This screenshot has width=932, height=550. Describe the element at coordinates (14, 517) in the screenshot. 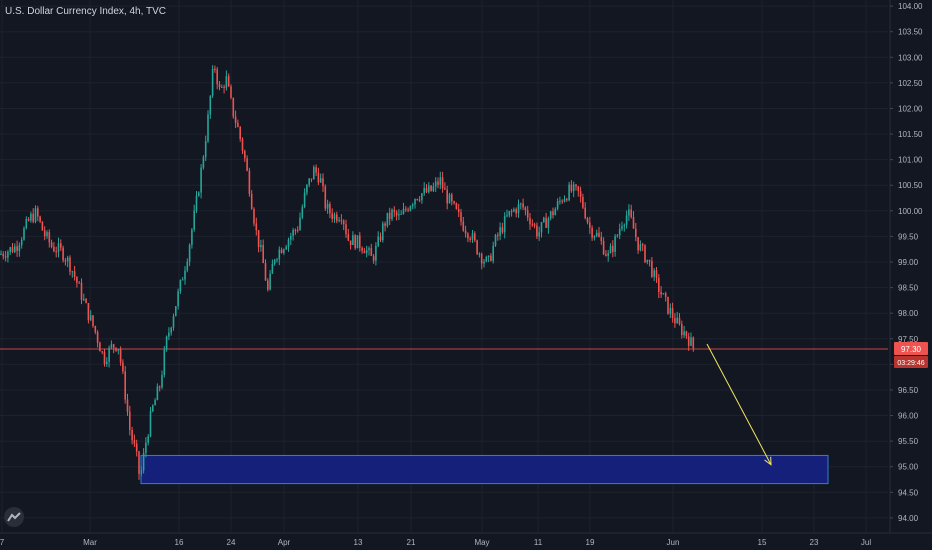

I see `tradingview-logo-icon` at that location.